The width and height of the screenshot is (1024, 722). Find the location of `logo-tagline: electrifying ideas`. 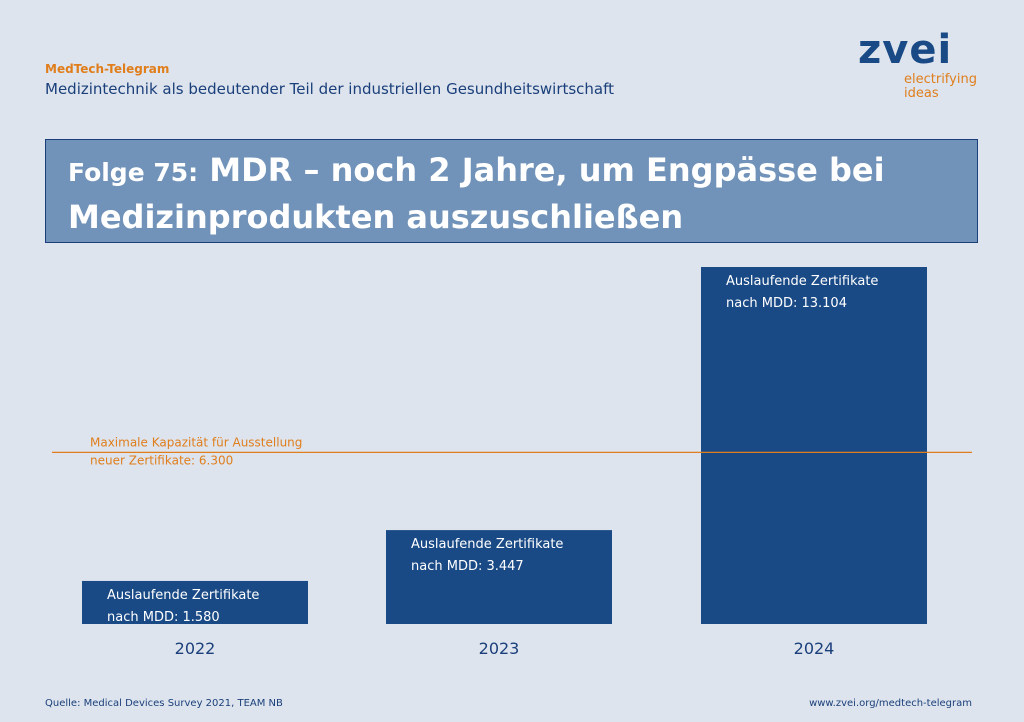

logo-tagline: electrifying ideas is located at coordinates (940, 87).